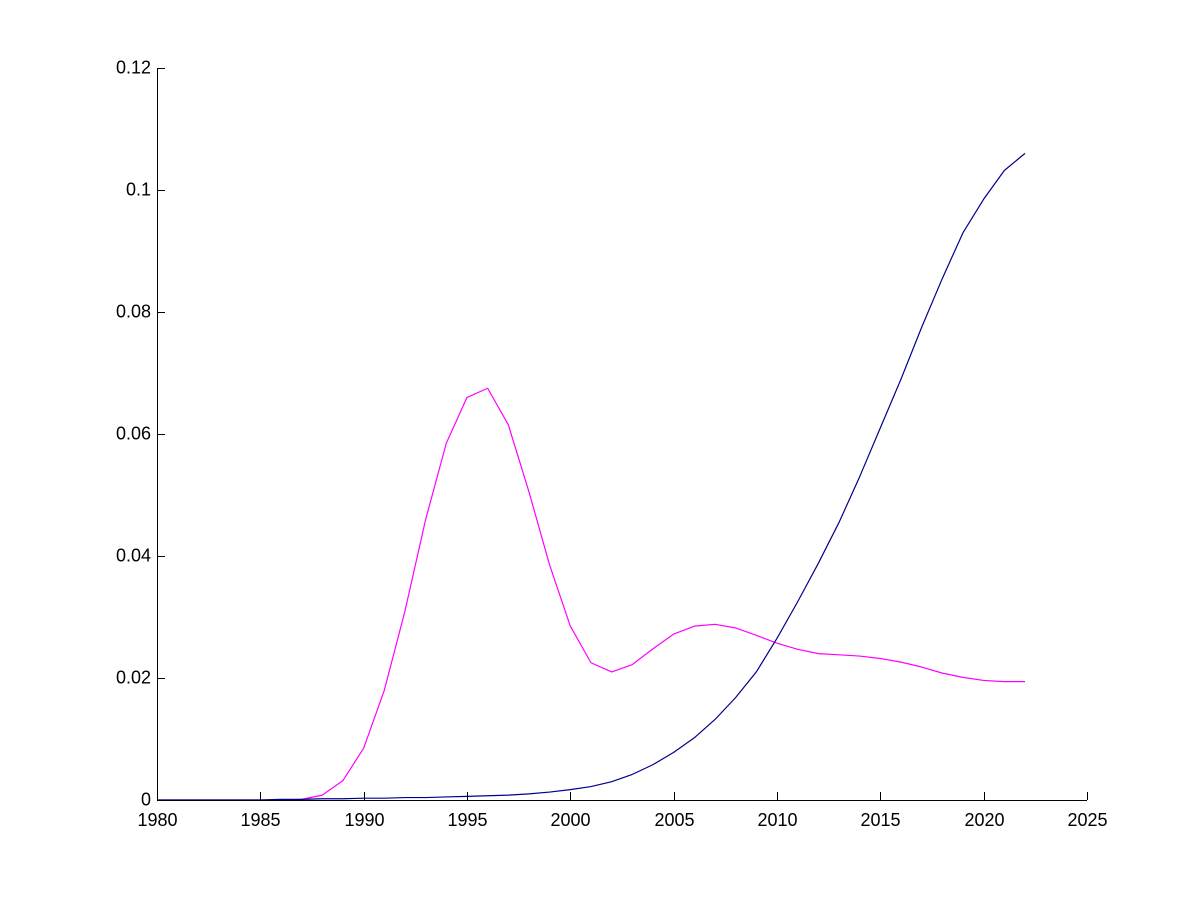  I want to click on y-tick-label: 0, so click(146, 799).